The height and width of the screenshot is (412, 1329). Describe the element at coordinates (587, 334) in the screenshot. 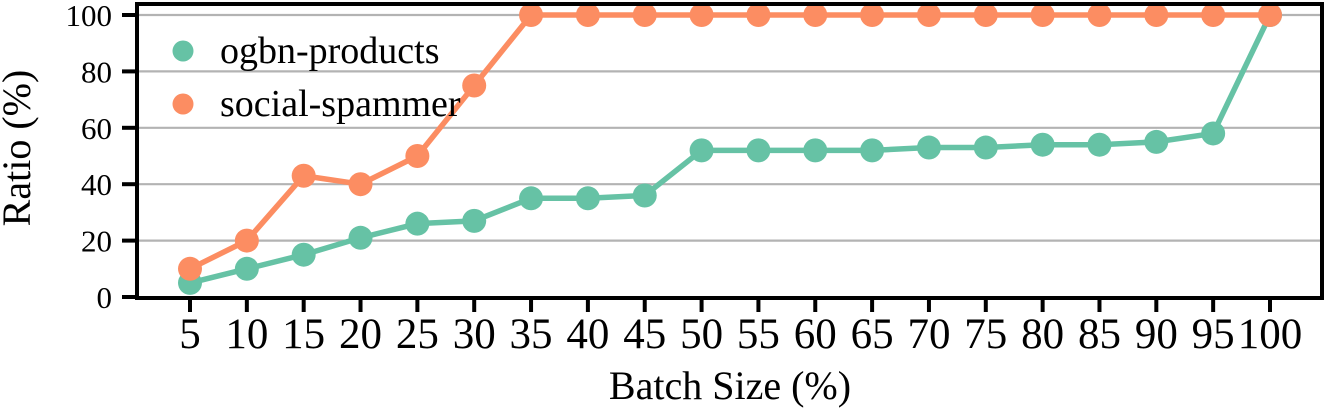

I see `x-tick-label: 40` at that location.